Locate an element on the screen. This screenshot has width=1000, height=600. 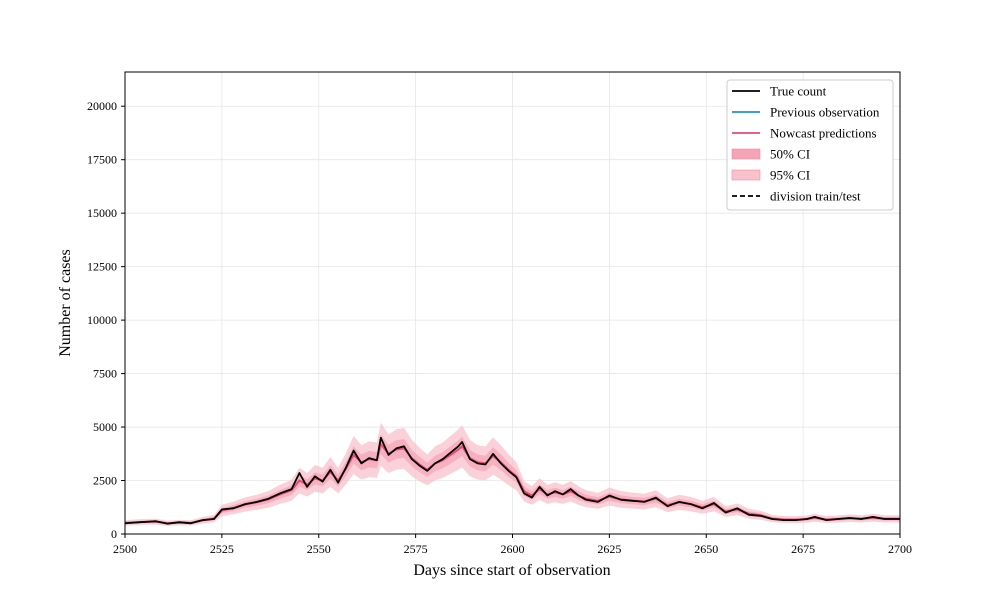
x-tick-label: 2600 is located at coordinates (513, 549).